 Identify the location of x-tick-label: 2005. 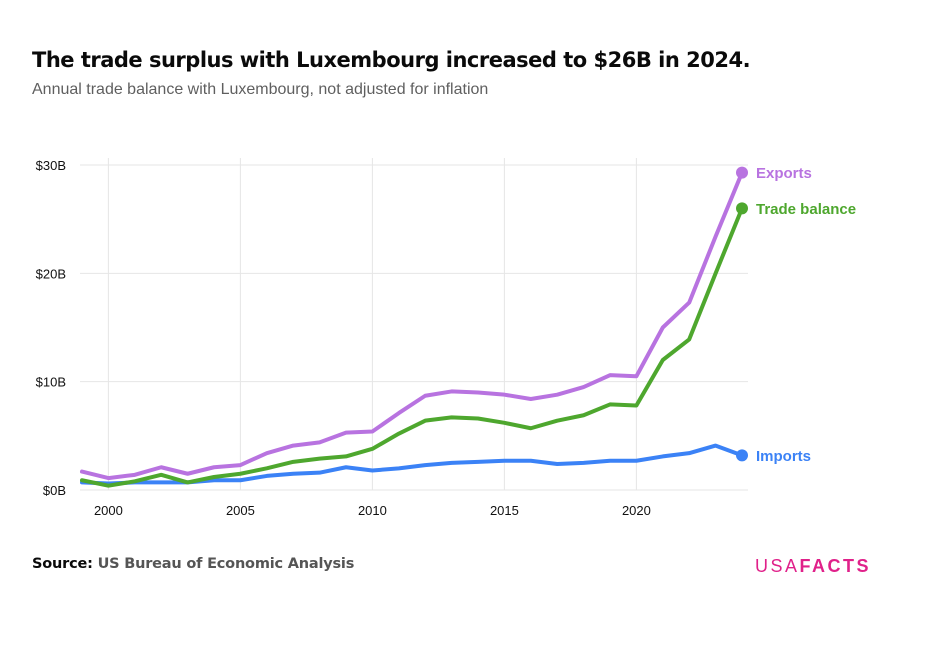
(240, 510).